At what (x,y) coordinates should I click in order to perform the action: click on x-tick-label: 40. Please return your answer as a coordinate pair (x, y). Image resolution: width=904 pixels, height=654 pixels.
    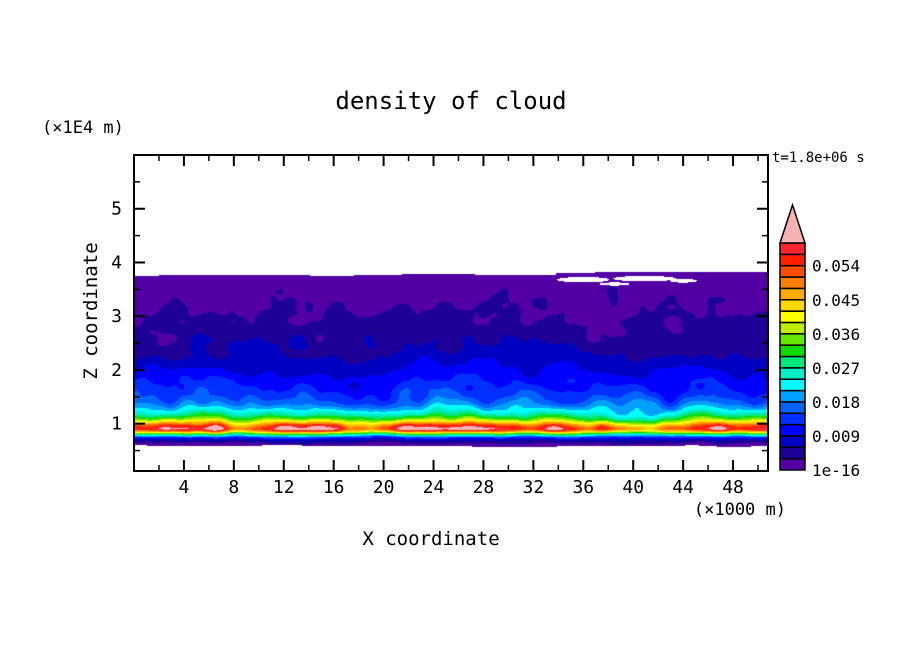
    Looking at the image, I should click on (633, 487).